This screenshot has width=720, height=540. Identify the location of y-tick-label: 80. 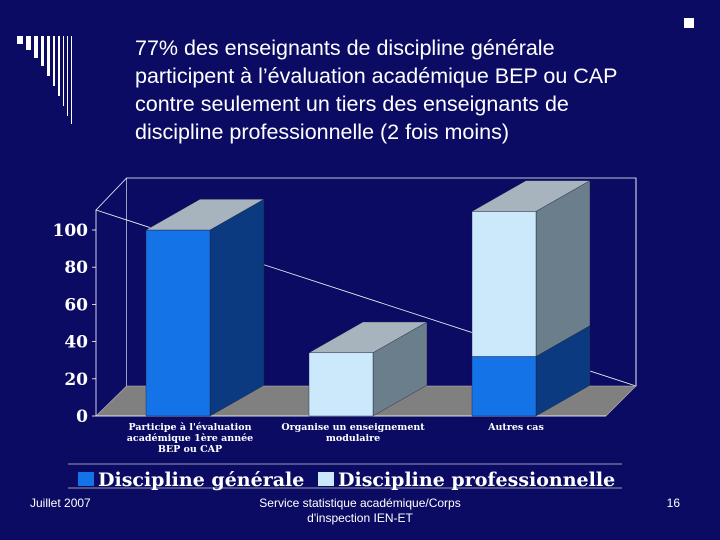
(76, 268).